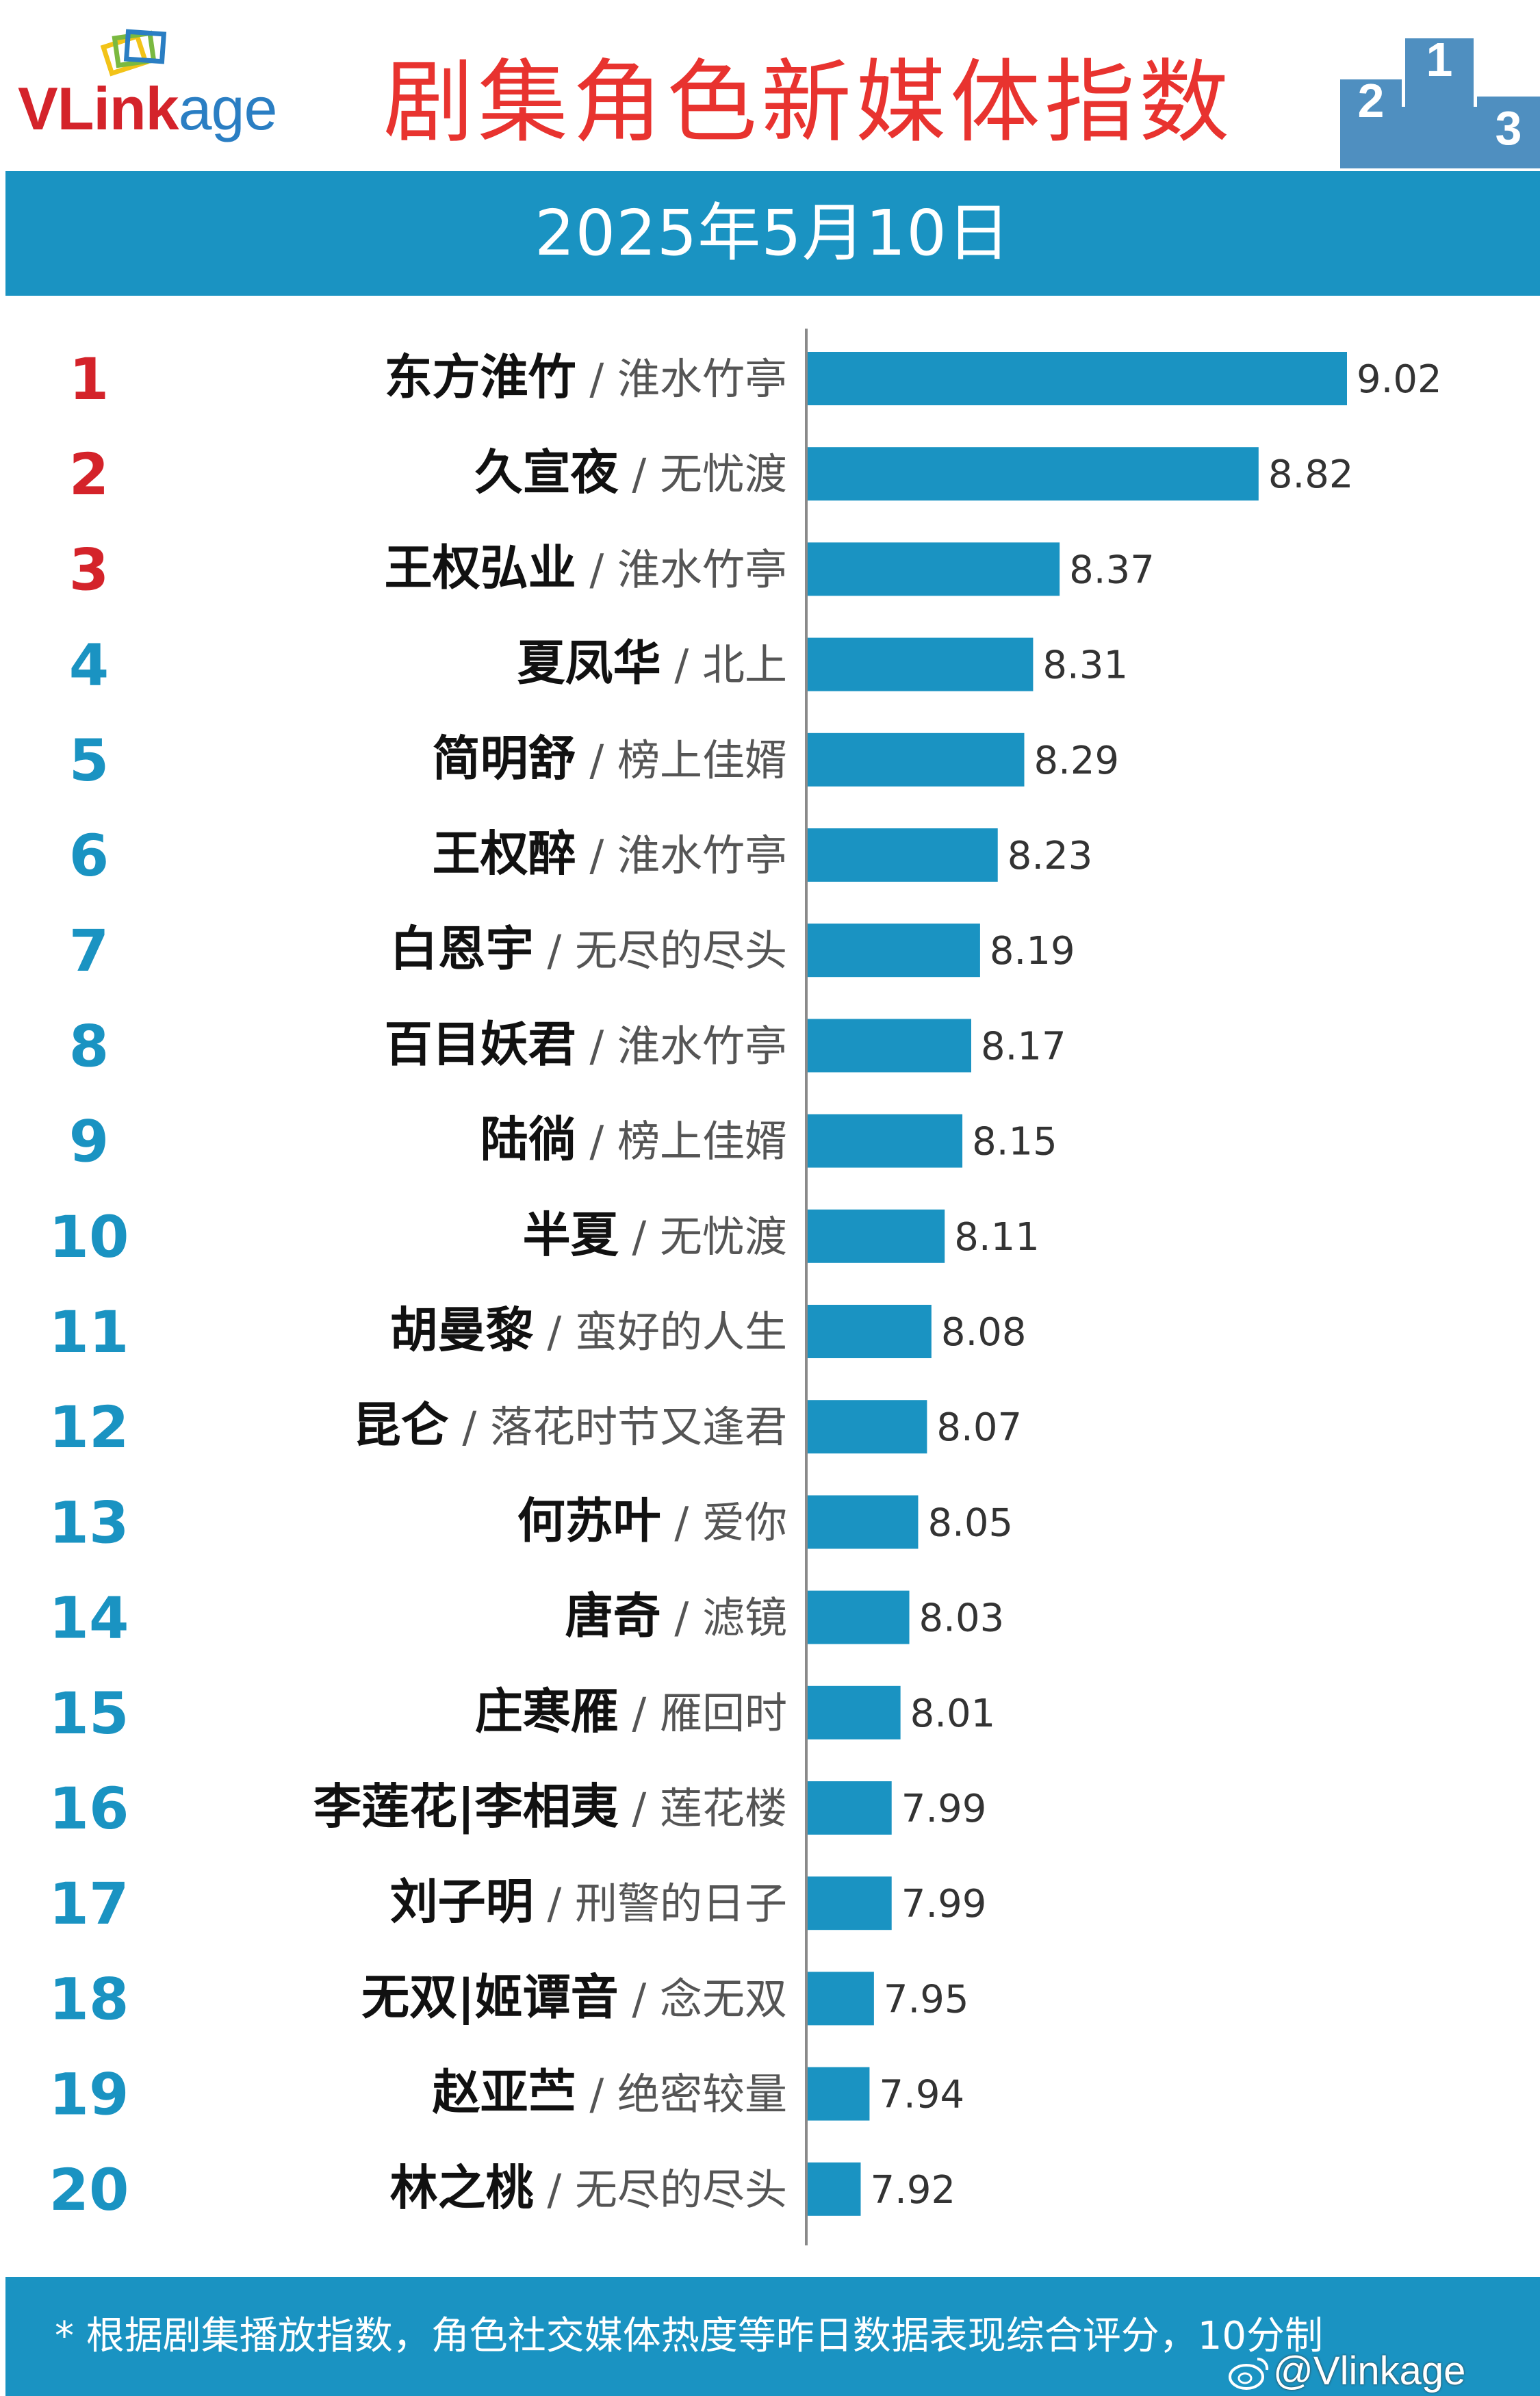  What do you see at coordinates (89, 1903) in the screenshot?
I see `rank-number: 17` at bounding box center [89, 1903].